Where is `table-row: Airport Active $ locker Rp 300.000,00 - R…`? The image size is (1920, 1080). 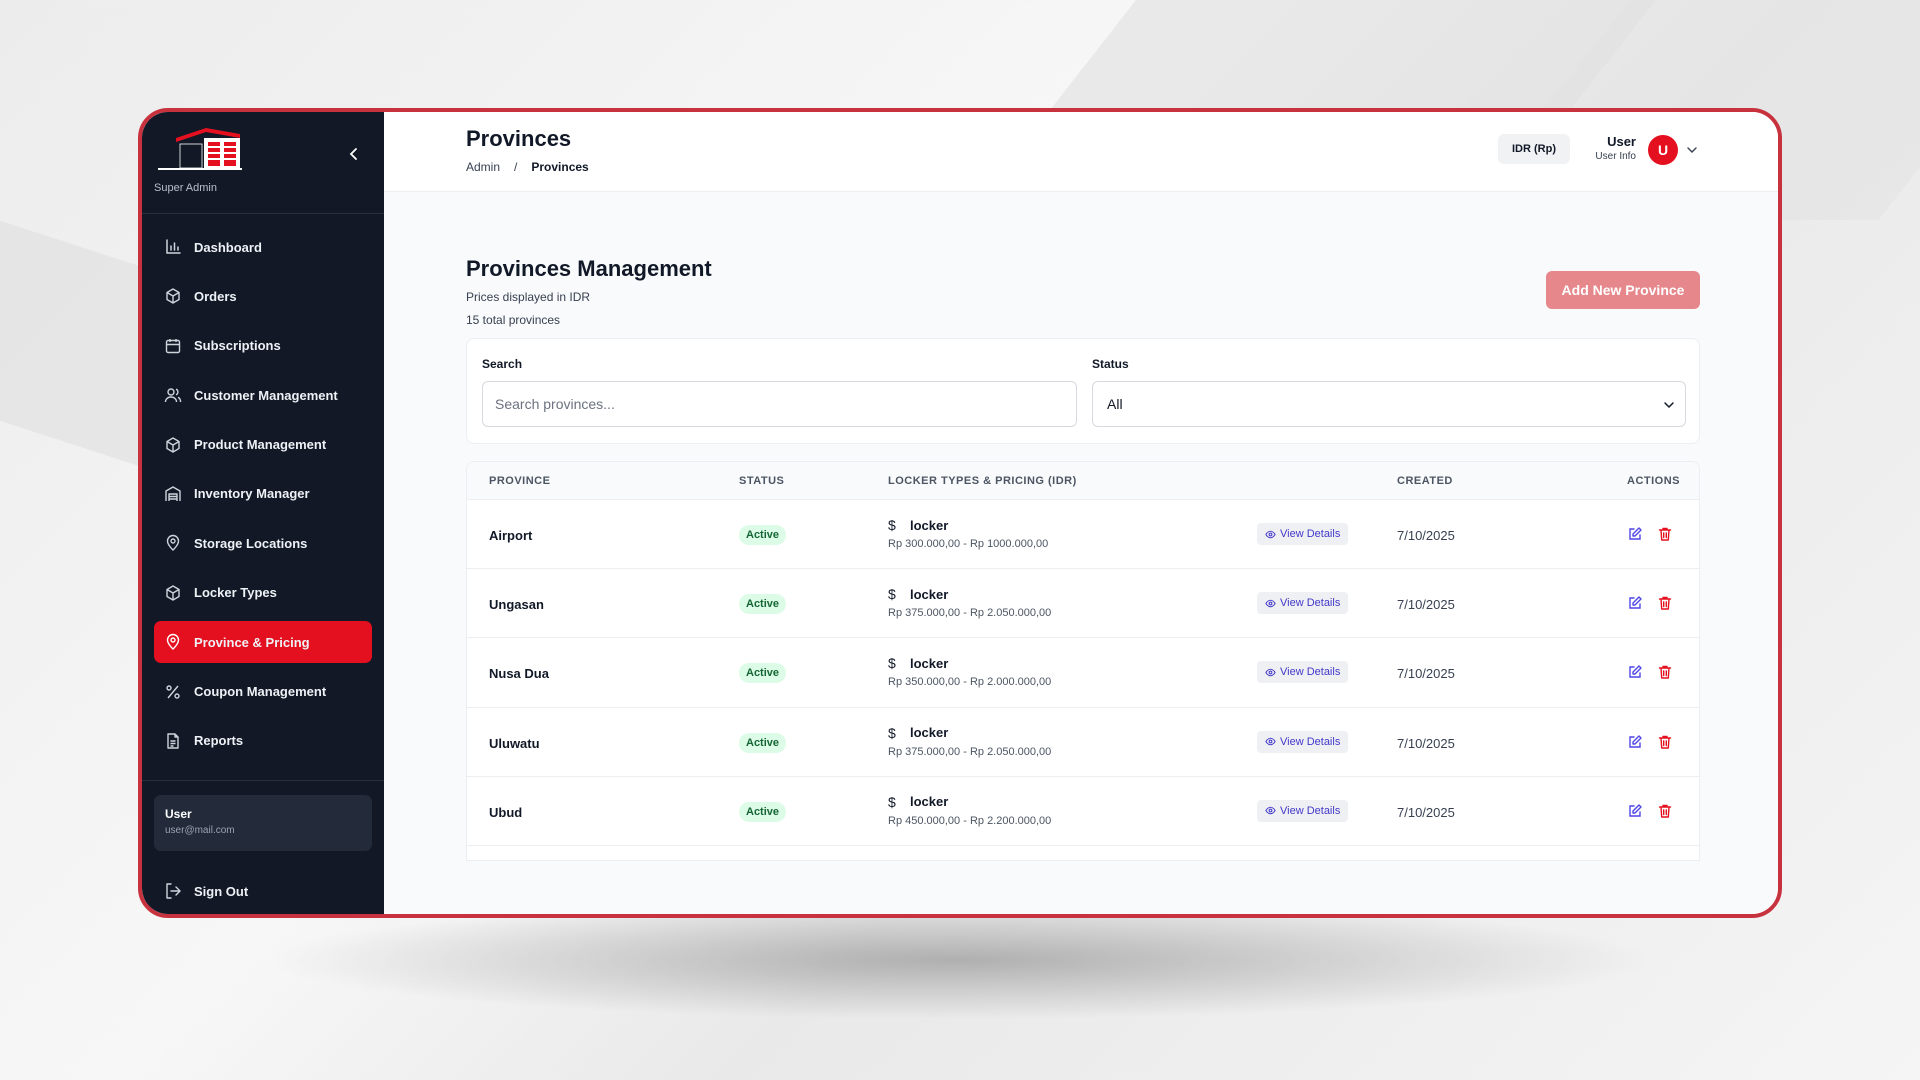
table-row: Airport Active $ locker Rp 300.000,00 - R… is located at coordinates (1083, 535).